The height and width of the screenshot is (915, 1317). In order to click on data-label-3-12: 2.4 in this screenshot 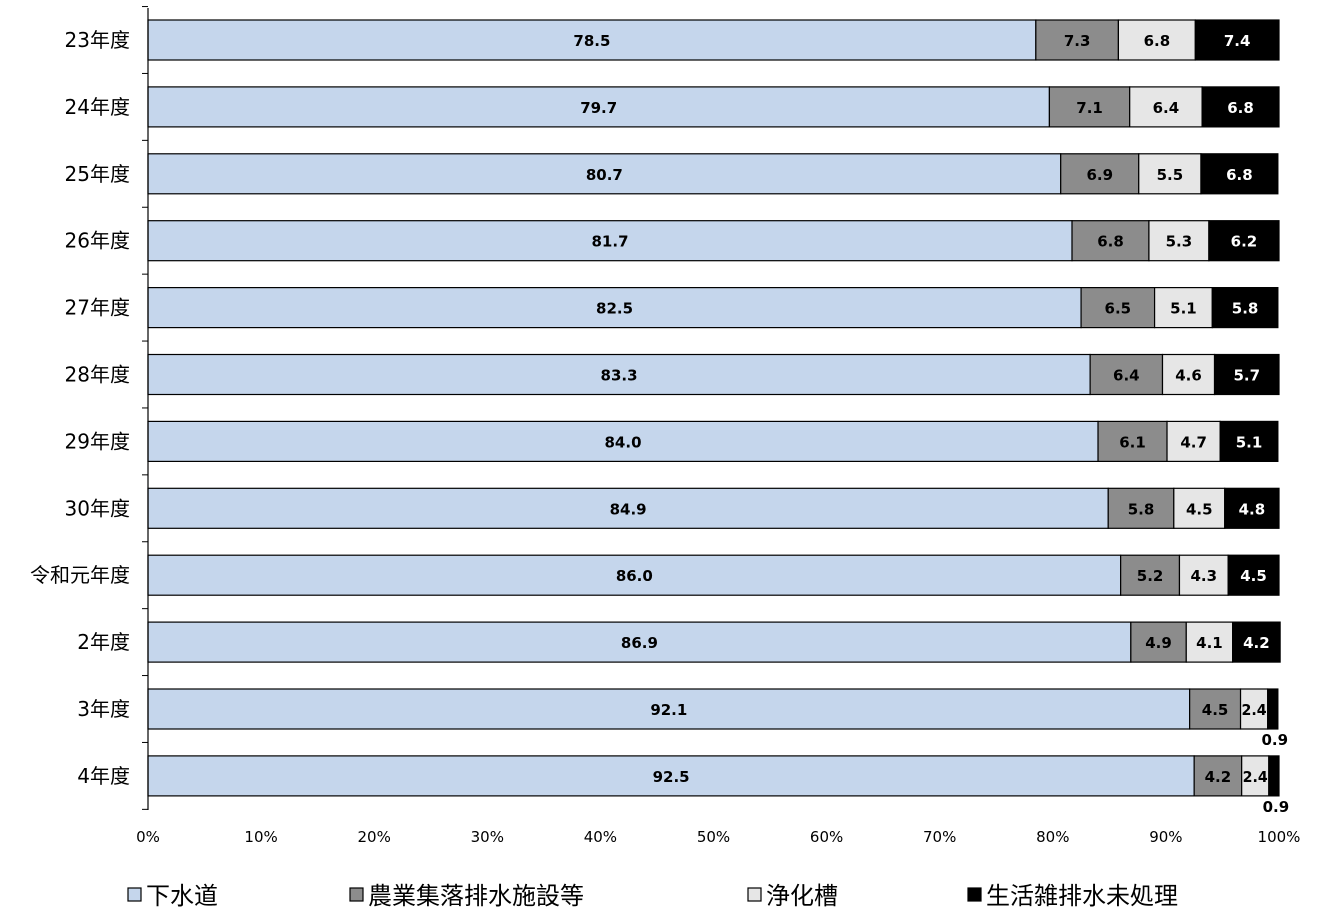, I will do `click(1255, 777)`.